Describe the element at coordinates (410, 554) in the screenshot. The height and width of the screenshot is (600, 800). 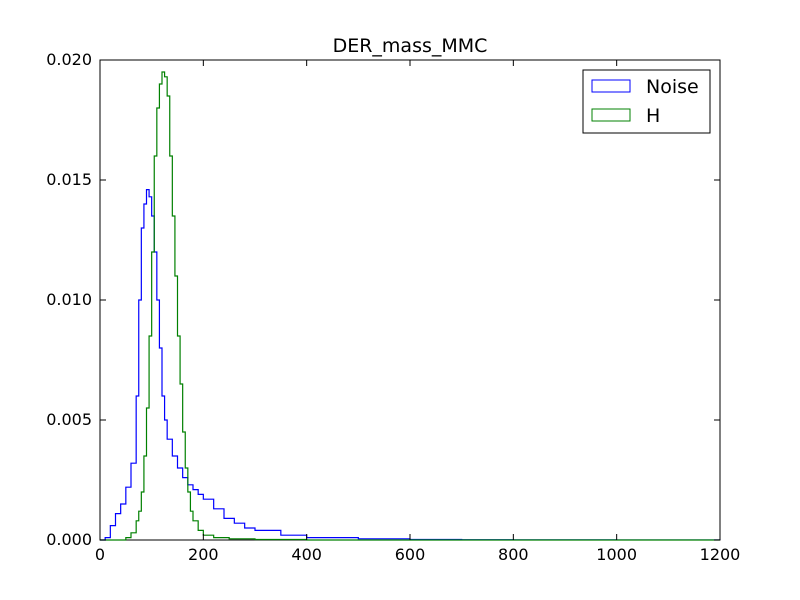
I see `x-tick-label: 600` at that location.